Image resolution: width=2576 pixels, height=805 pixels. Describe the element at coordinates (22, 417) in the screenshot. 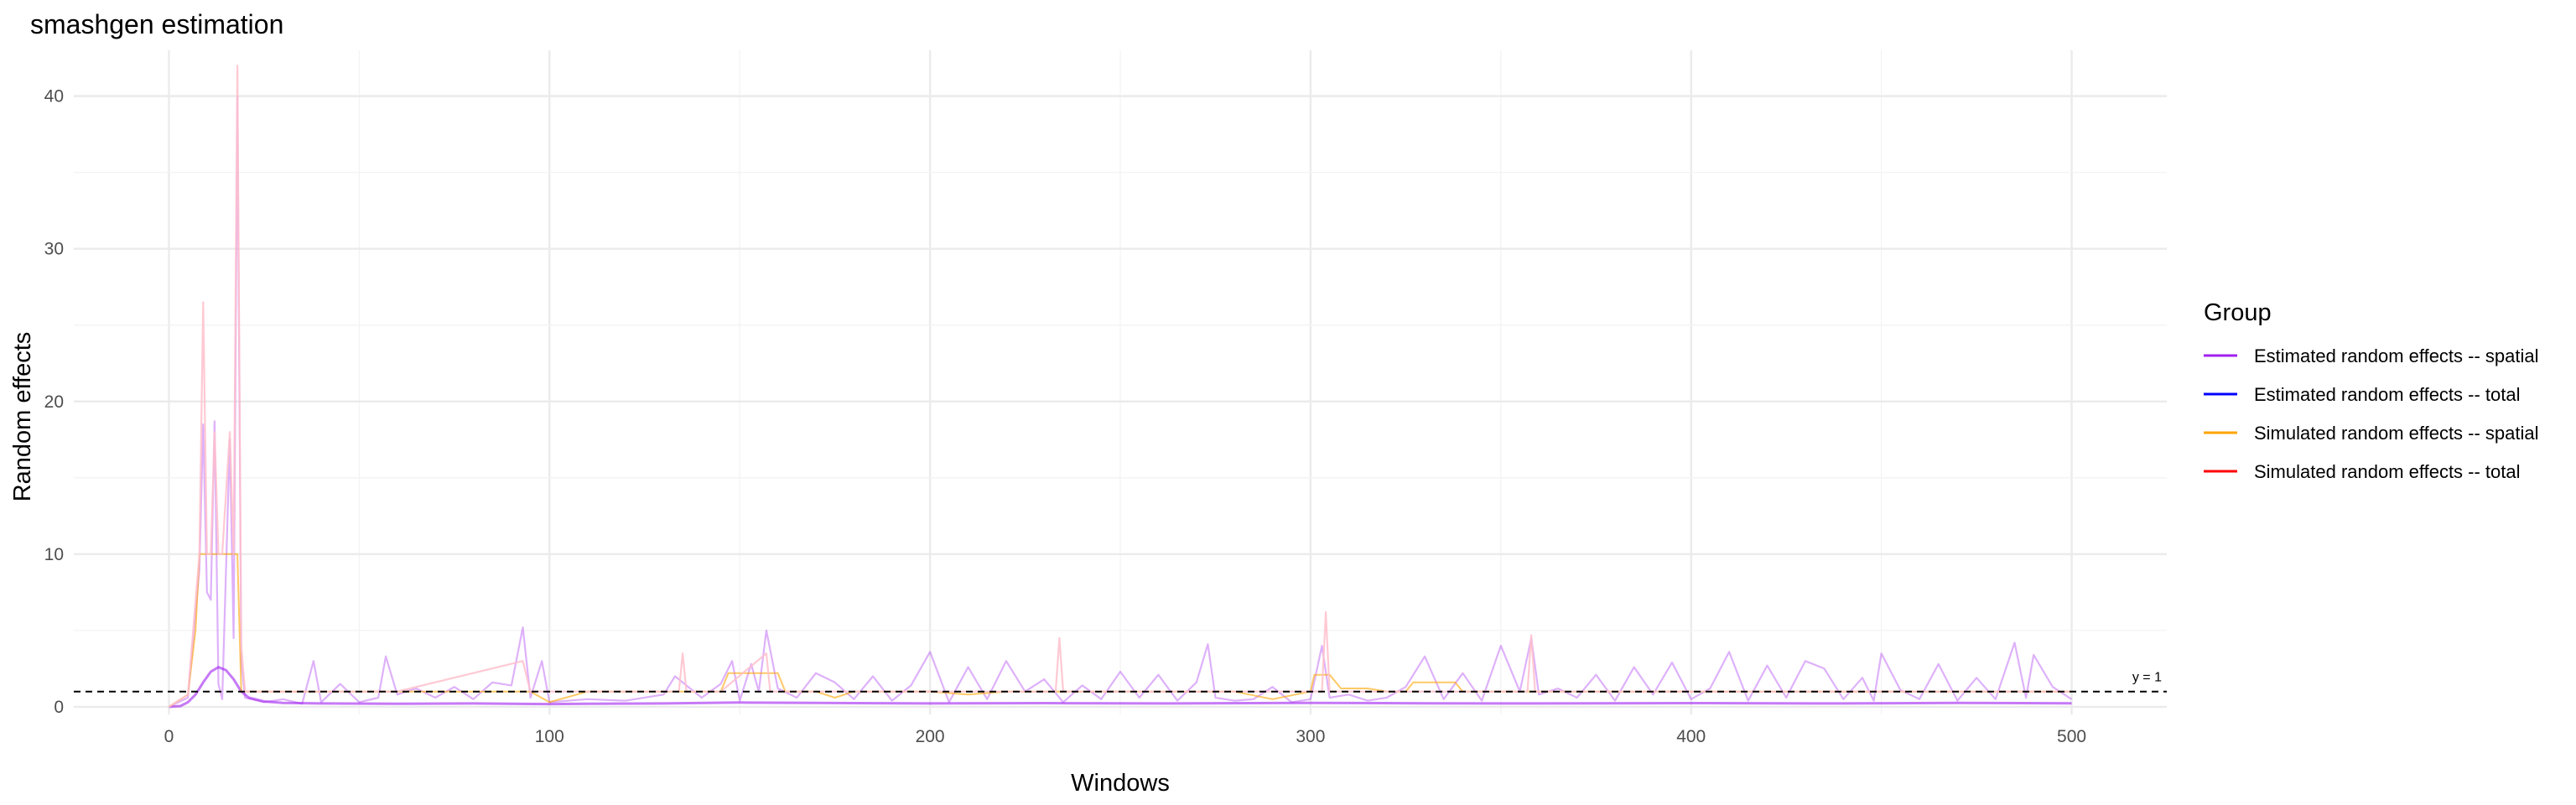

I see `y-axis-title: Random effects` at that location.